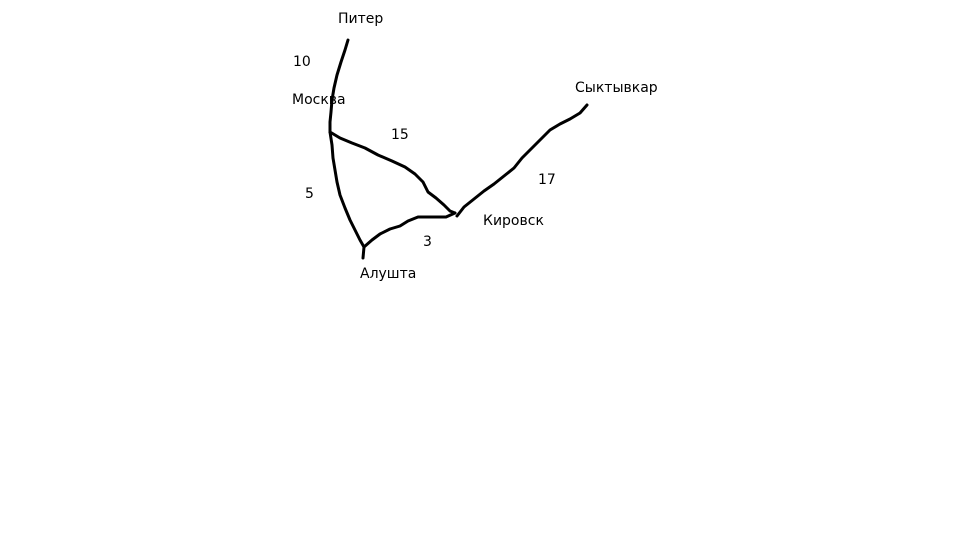 The image size is (977, 551). What do you see at coordinates (302, 62) in the screenshot?
I see `edge-weight-piter-moskva: 10` at bounding box center [302, 62].